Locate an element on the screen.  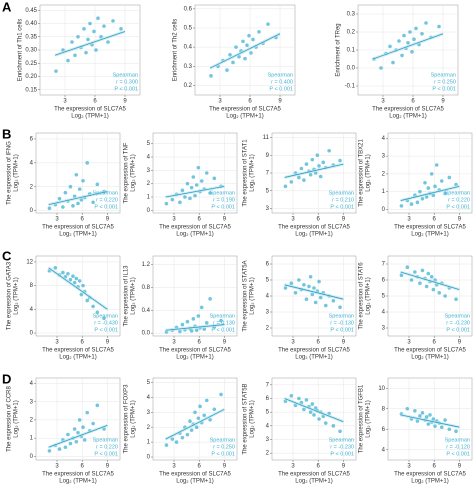
y-axis-label: The expression of STAT1 is located at coordinates (246, 173).